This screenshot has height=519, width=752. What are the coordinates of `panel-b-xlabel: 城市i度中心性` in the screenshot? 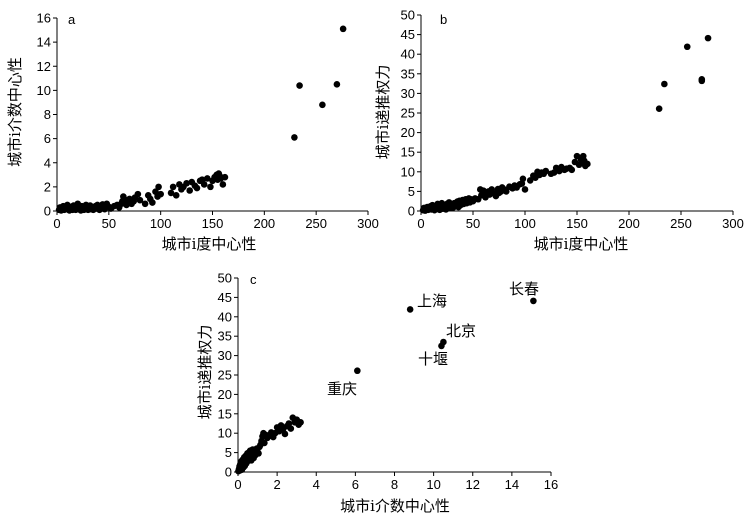 It's located at (581, 244).